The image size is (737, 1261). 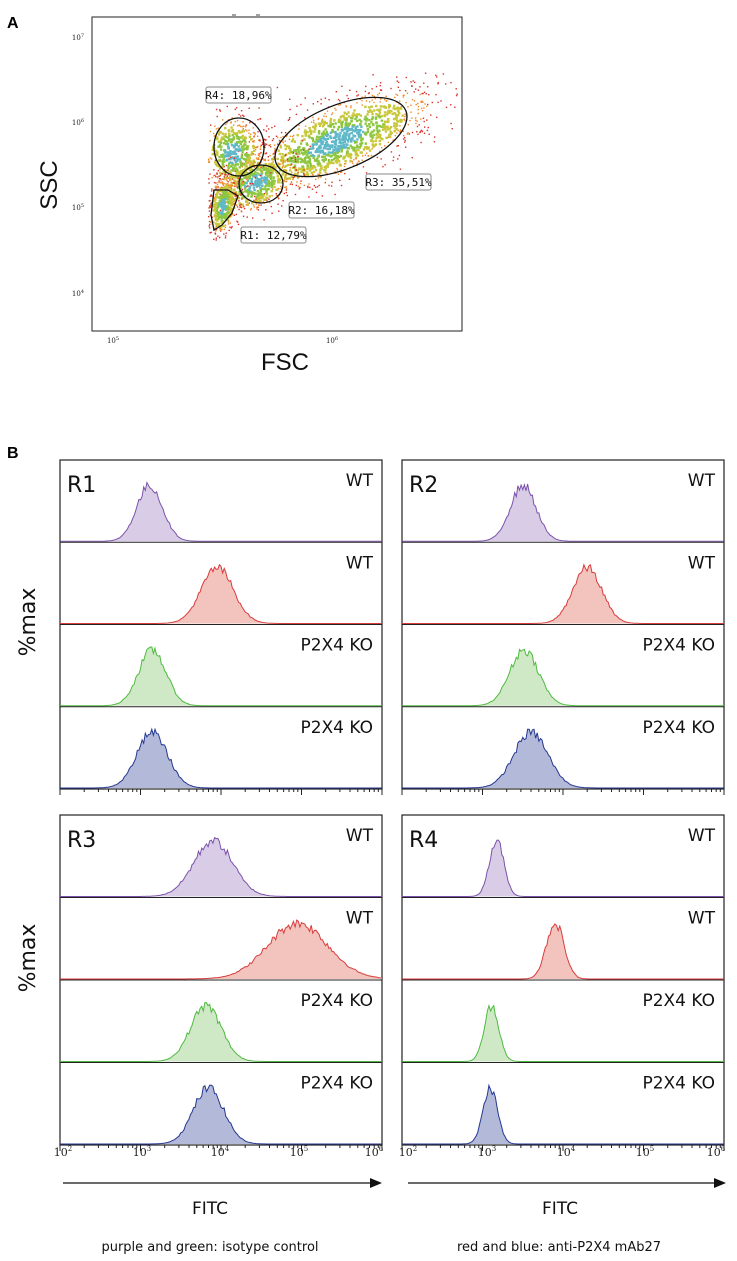 What do you see at coordinates (563, 627) in the screenshot?
I see `histogram-panel-r2: WT WT P2X4 KO P2X4 KO R2` at bounding box center [563, 627].